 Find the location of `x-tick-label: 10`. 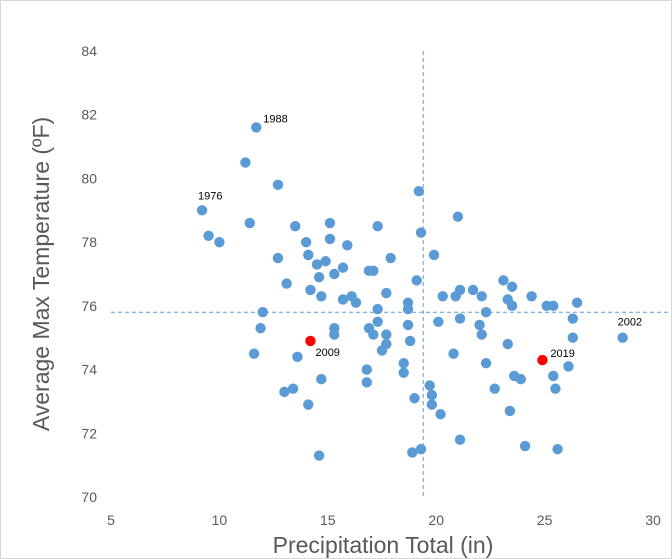

x-tick-label: 10 is located at coordinates (220, 520).